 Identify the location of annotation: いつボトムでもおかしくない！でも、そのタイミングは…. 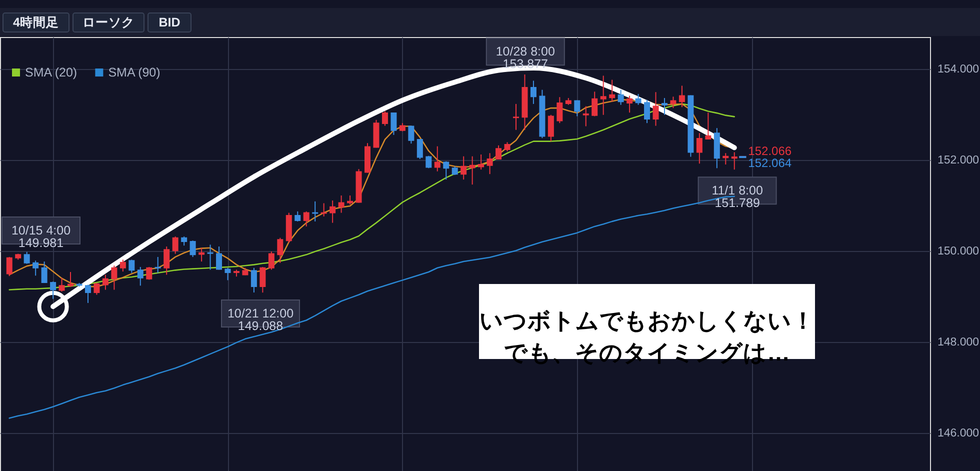
(647, 337).